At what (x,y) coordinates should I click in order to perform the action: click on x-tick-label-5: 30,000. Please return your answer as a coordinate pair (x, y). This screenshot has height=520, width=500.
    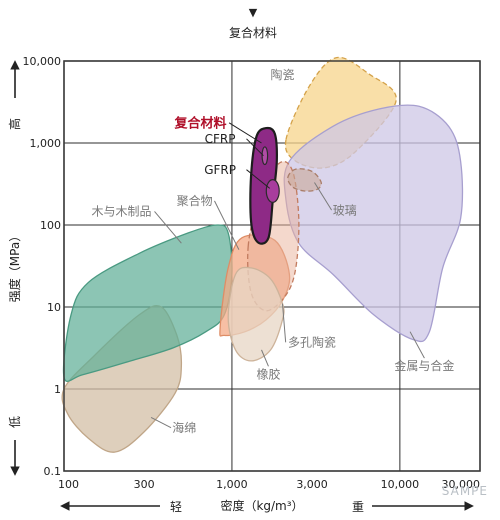
    Looking at the image, I should click on (461, 484).